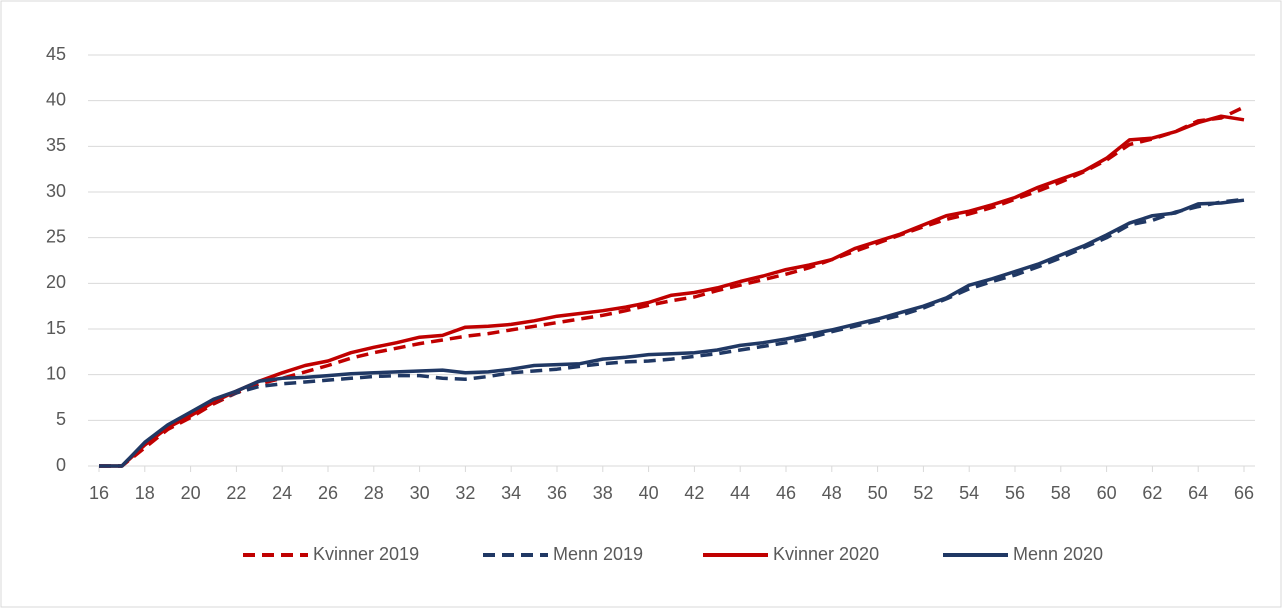 The width and height of the screenshot is (1284, 610). What do you see at coordinates (56, 328) in the screenshot?
I see `y-tick-label: 15` at bounding box center [56, 328].